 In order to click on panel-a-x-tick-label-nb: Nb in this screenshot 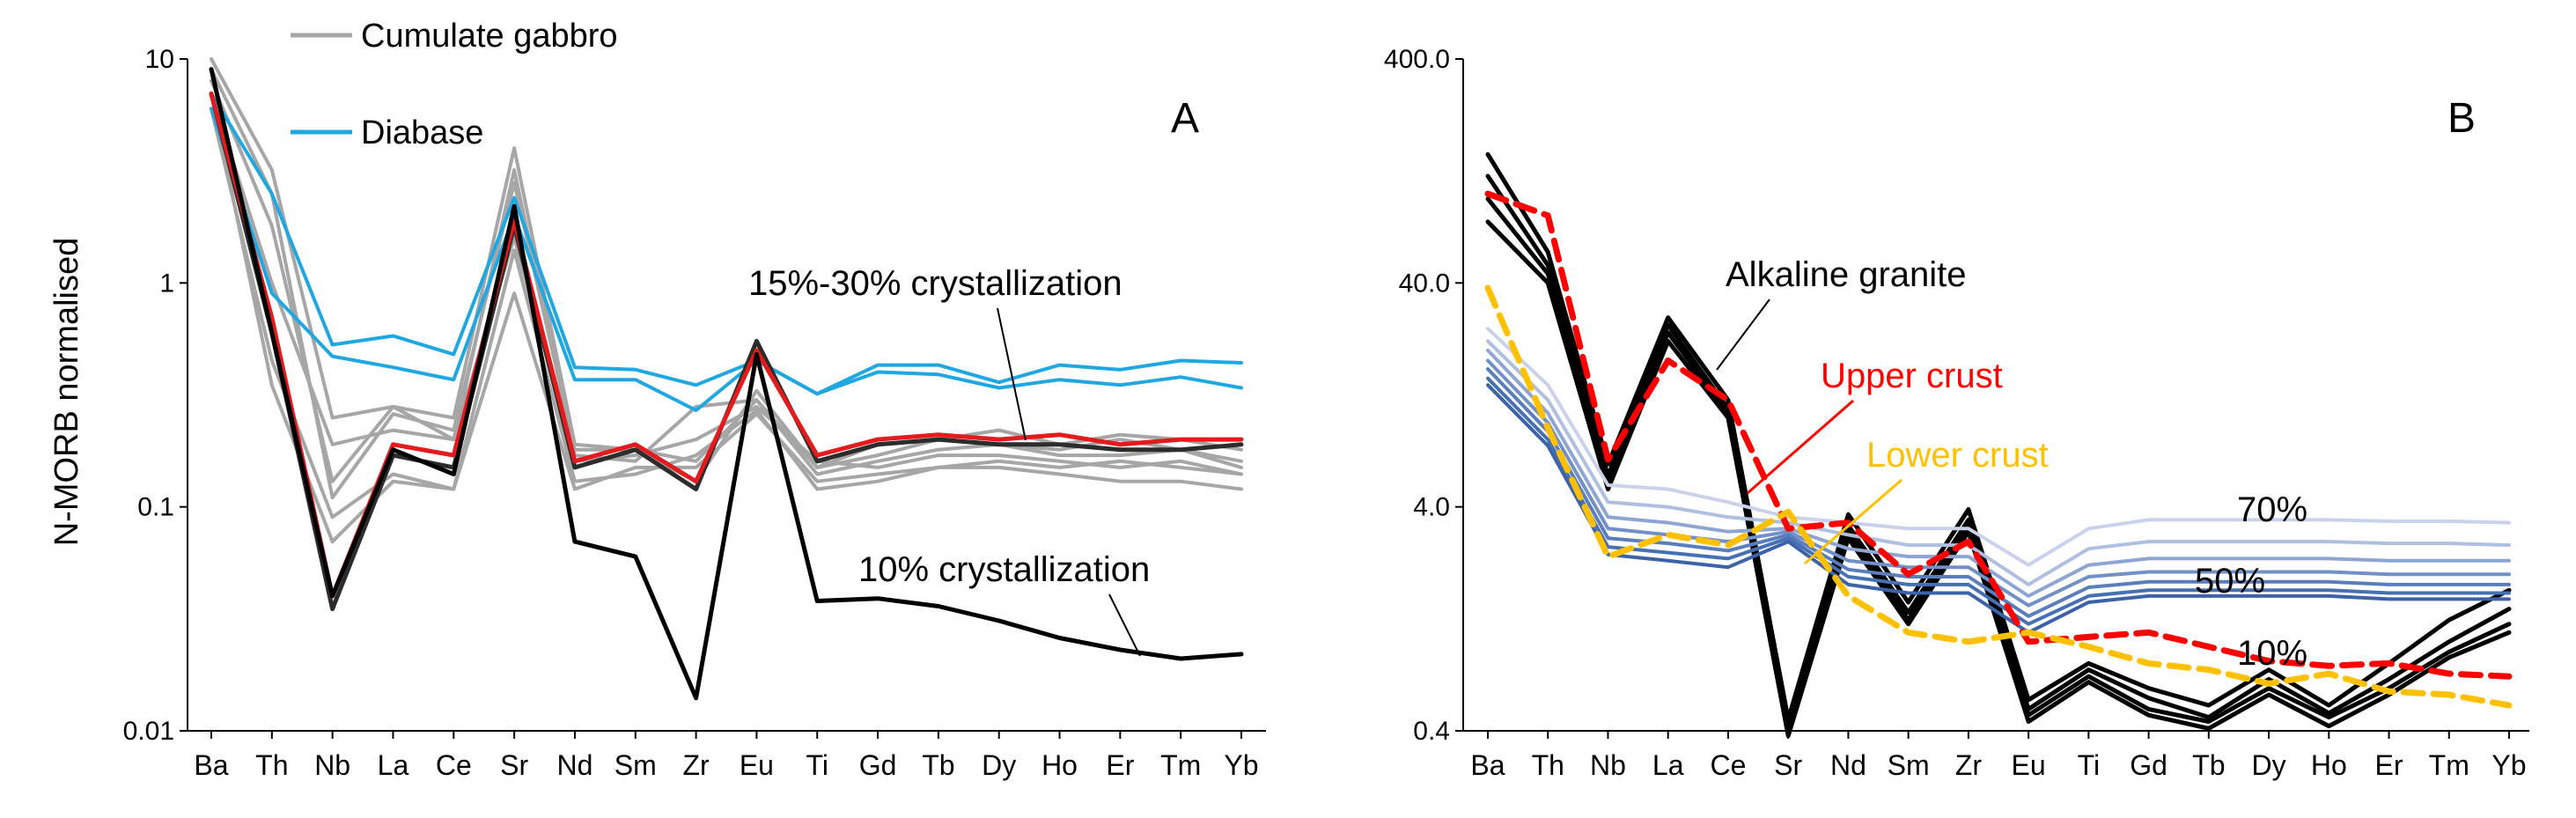, I will do `click(332, 765)`.